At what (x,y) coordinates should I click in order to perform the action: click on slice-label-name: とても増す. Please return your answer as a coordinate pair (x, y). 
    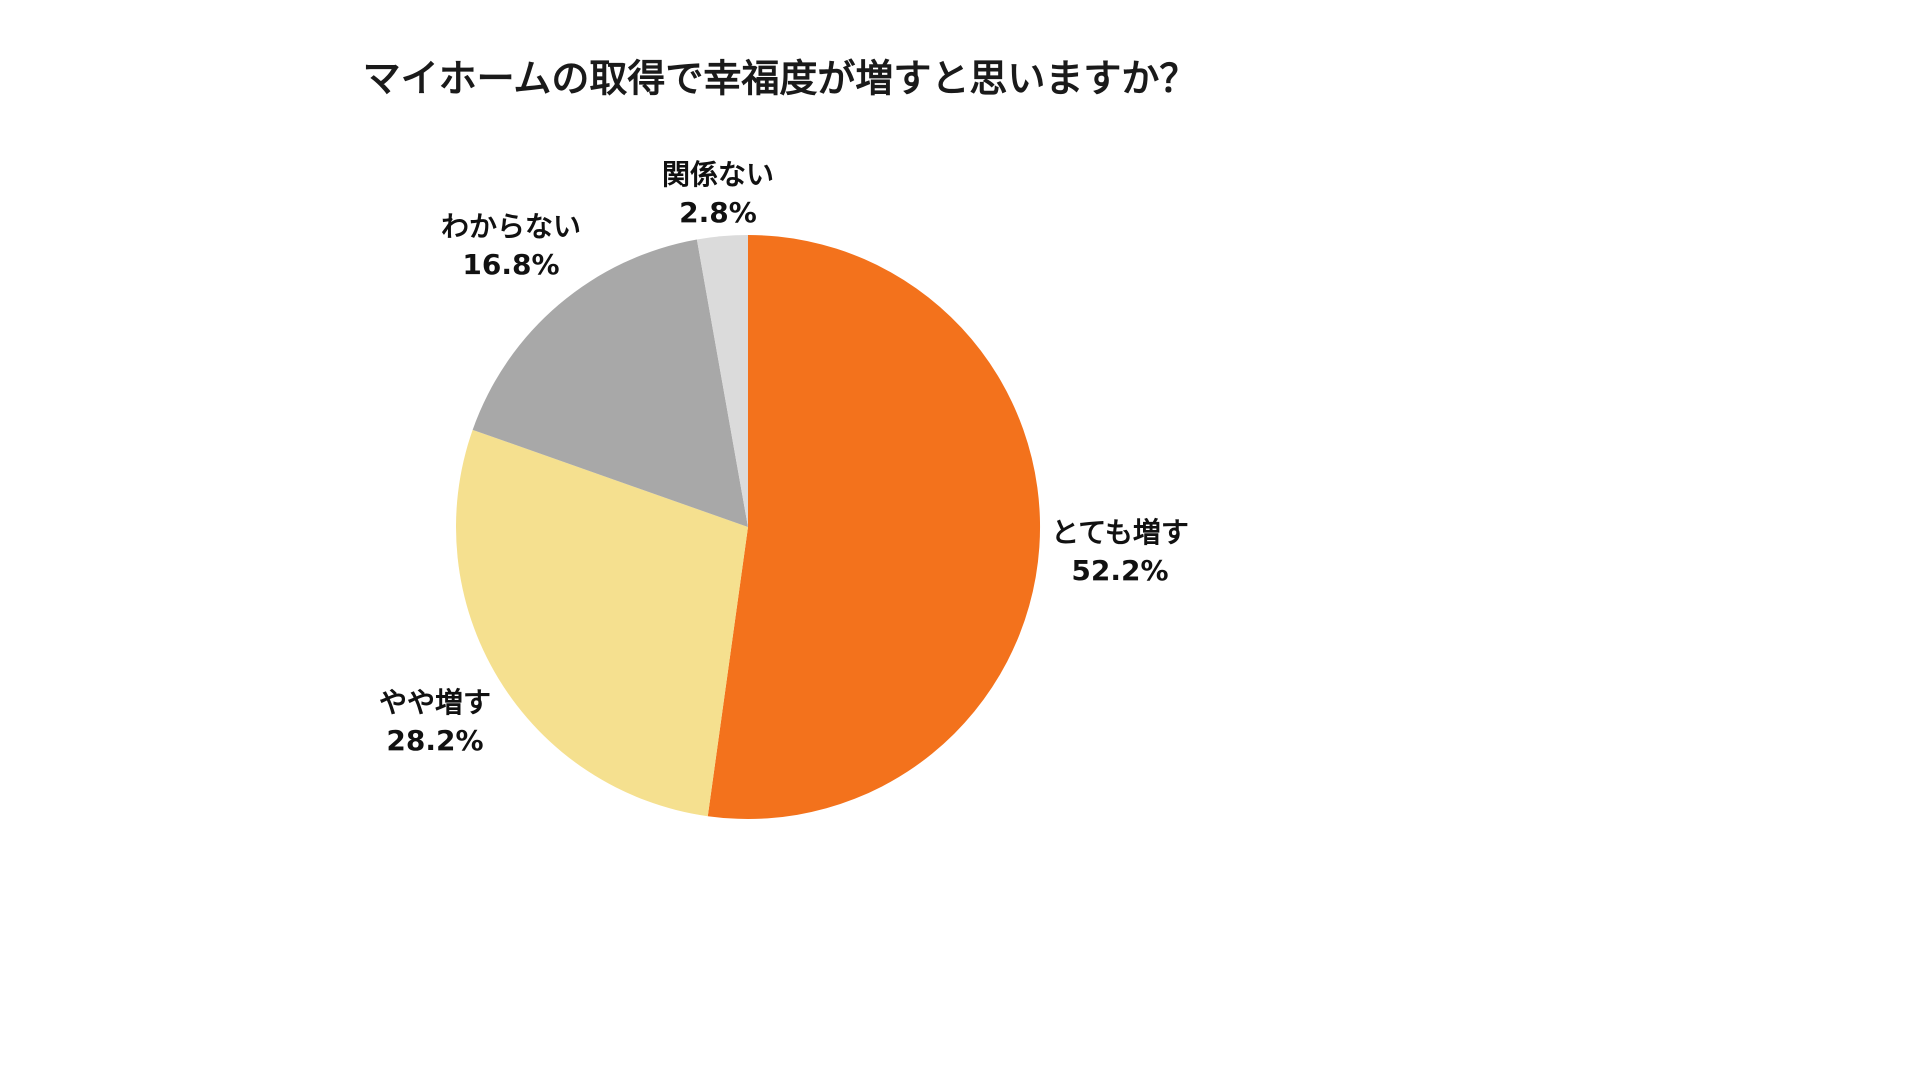
    Looking at the image, I should click on (1120, 533).